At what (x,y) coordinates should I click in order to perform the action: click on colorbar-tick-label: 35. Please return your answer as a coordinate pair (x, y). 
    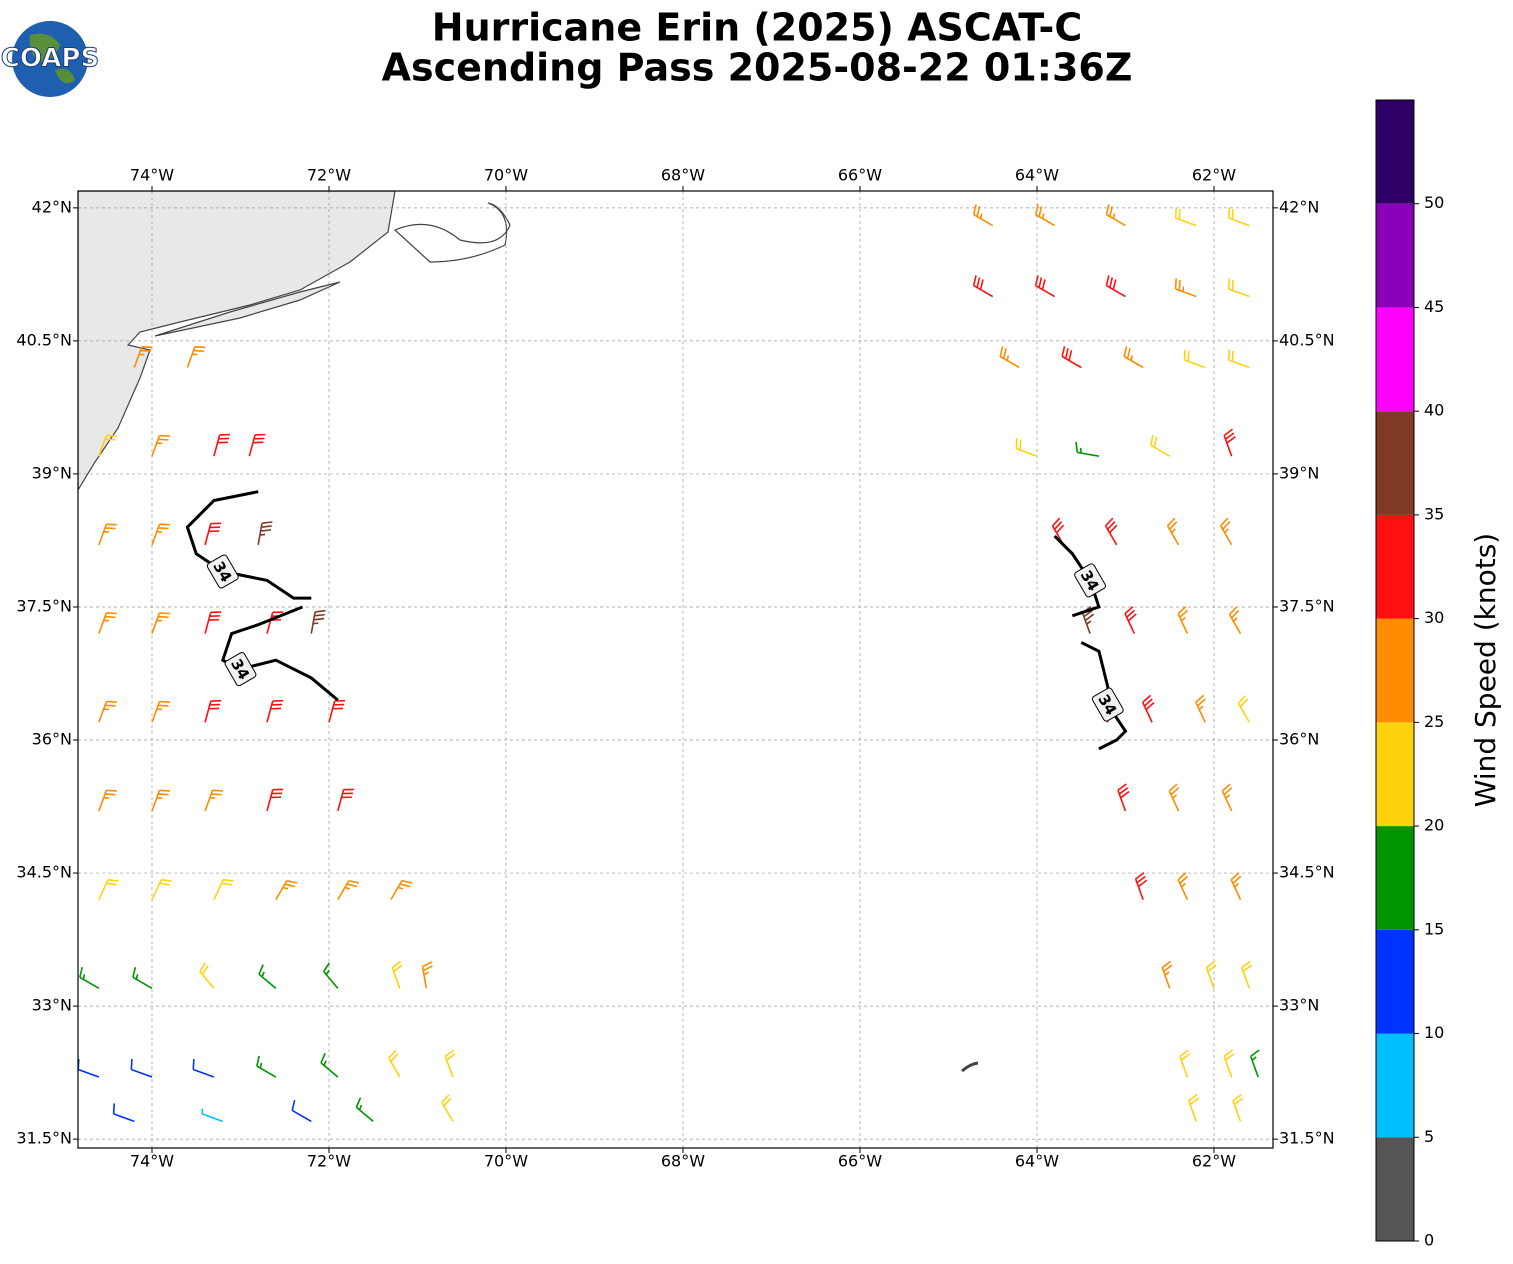
    Looking at the image, I should click on (1434, 513).